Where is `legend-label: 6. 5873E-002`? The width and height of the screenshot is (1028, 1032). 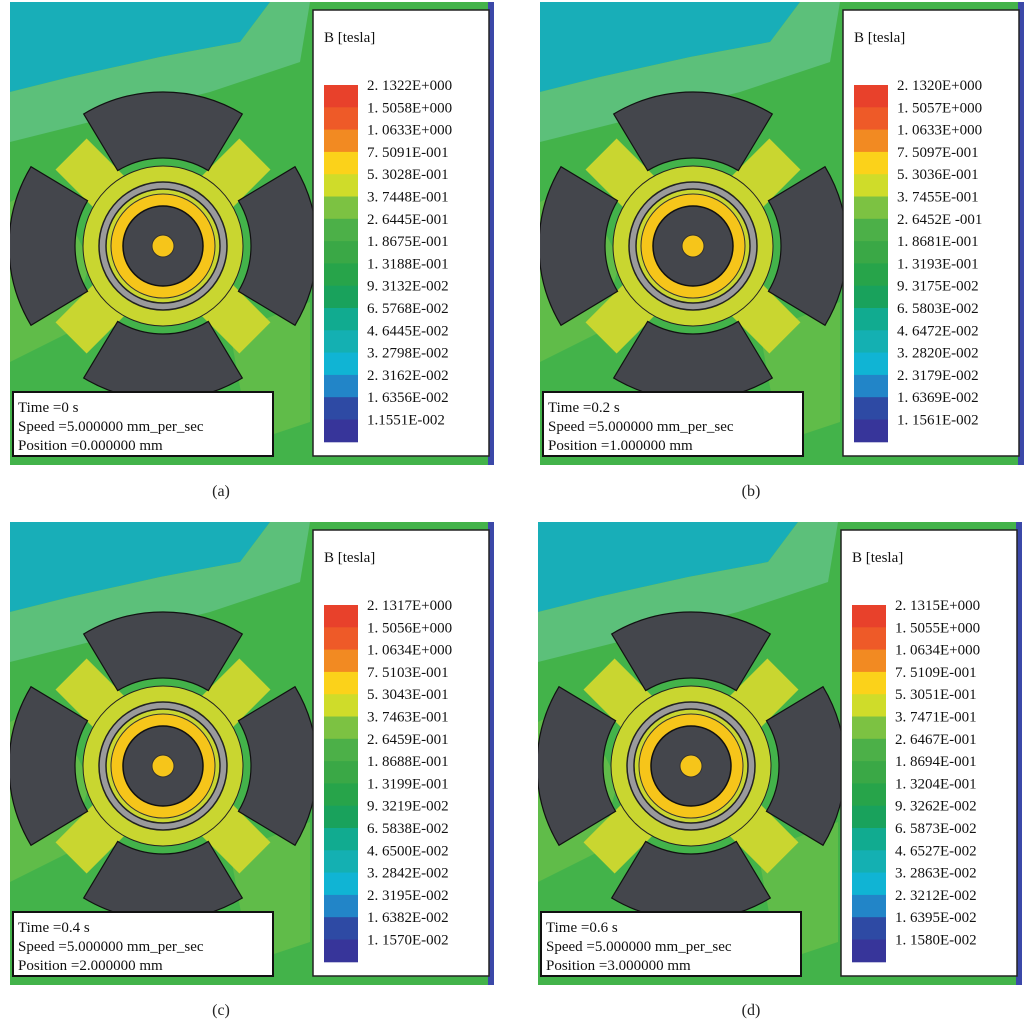
legend-label: 6. 5873E-002 is located at coordinates (936, 829).